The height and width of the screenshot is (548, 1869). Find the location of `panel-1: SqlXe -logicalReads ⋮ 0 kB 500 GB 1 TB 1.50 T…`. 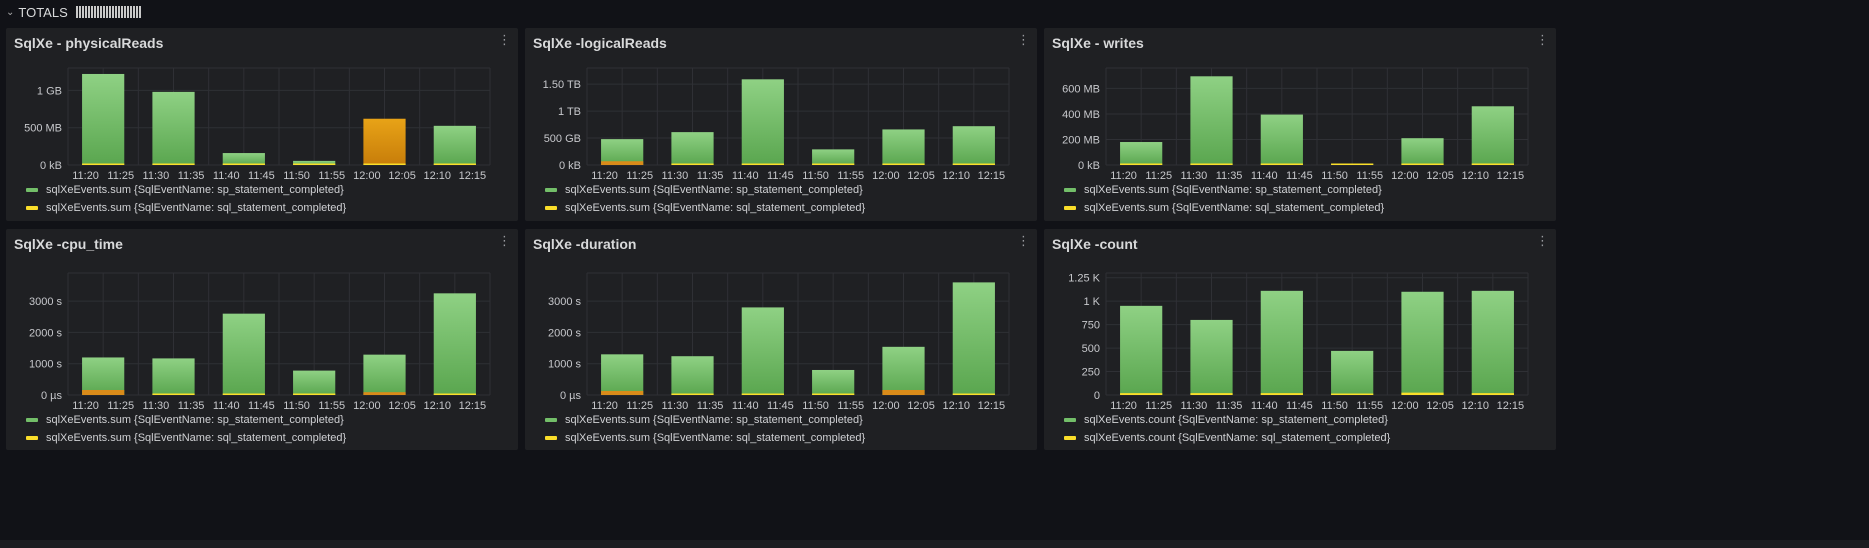

panel-1: SqlXe -logicalReads ⋮ 0 kB 500 GB 1 TB 1.50 T… is located at coordinates (781, 124).